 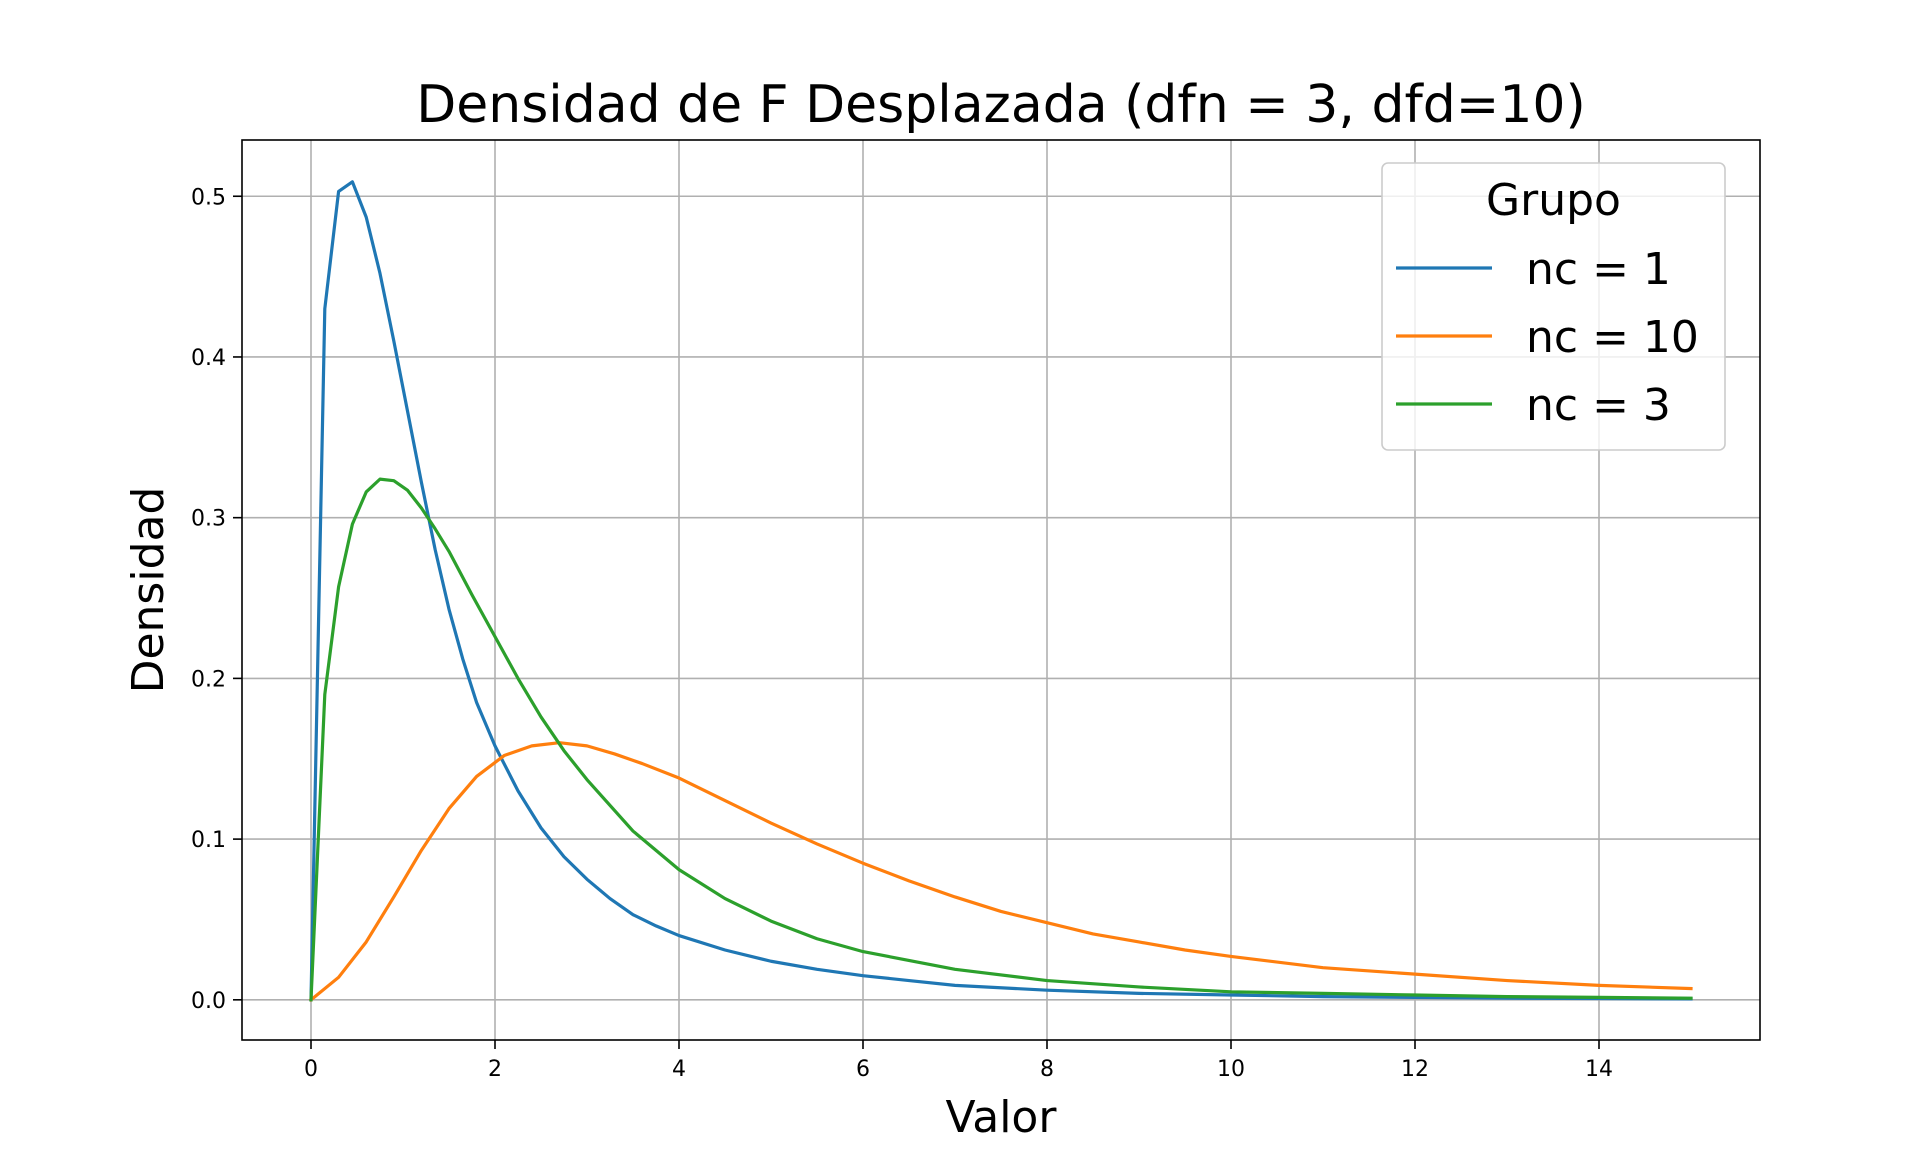 I want to click on legend-label-1: nc = 1, so click(x=1598, y=269).